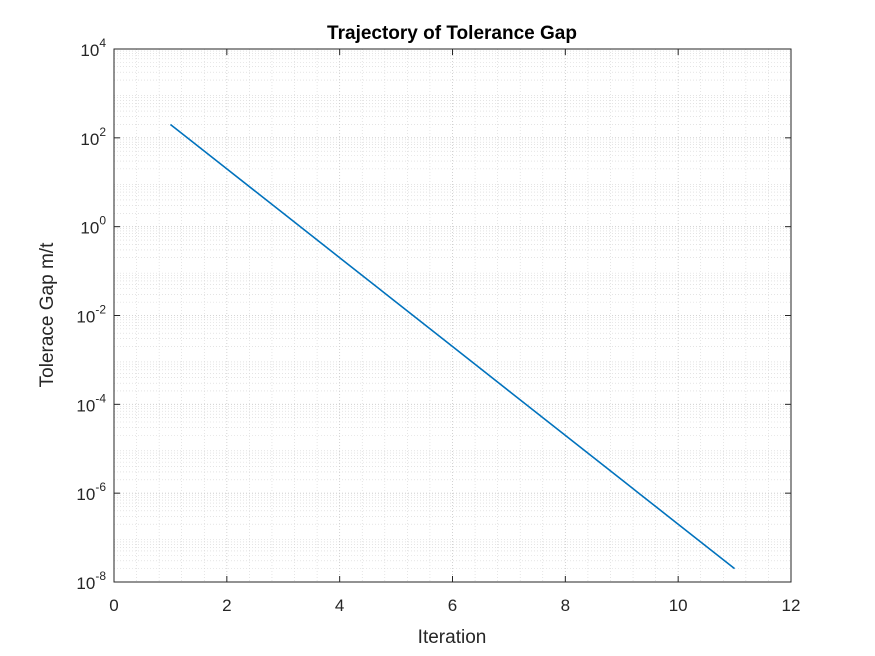 This screenshot has height=656, width=875. I want to click on y-tick-label: 10⁻⁶, so click(91, 492).